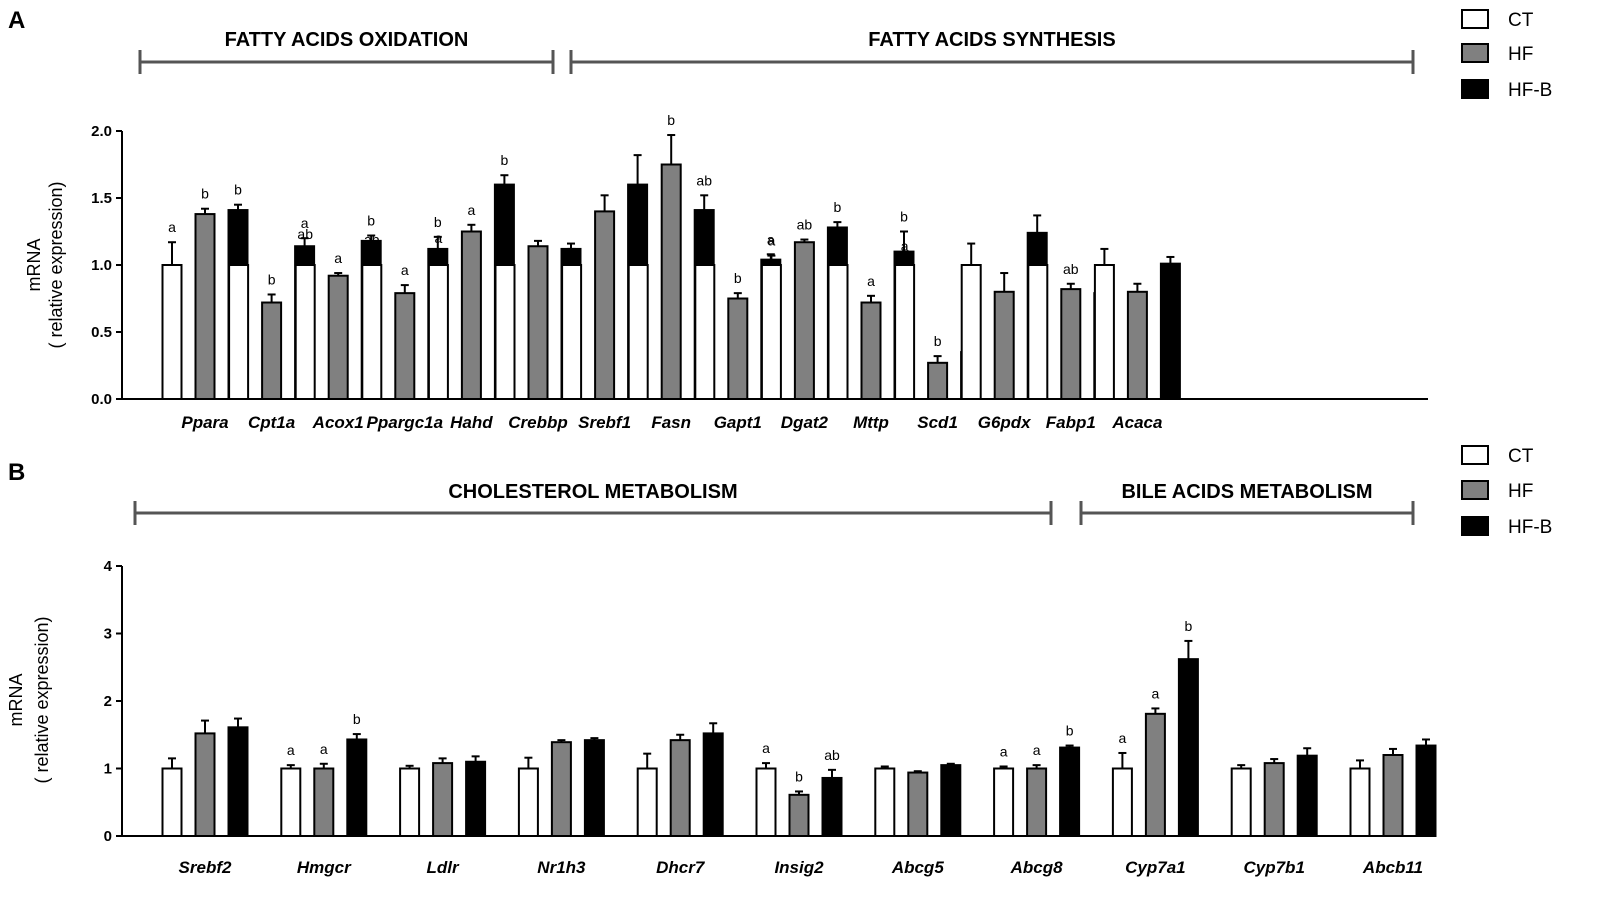  Describe the element at coordinates (1475, 526) in the screenshot. I see `legend-swatch` at that location.